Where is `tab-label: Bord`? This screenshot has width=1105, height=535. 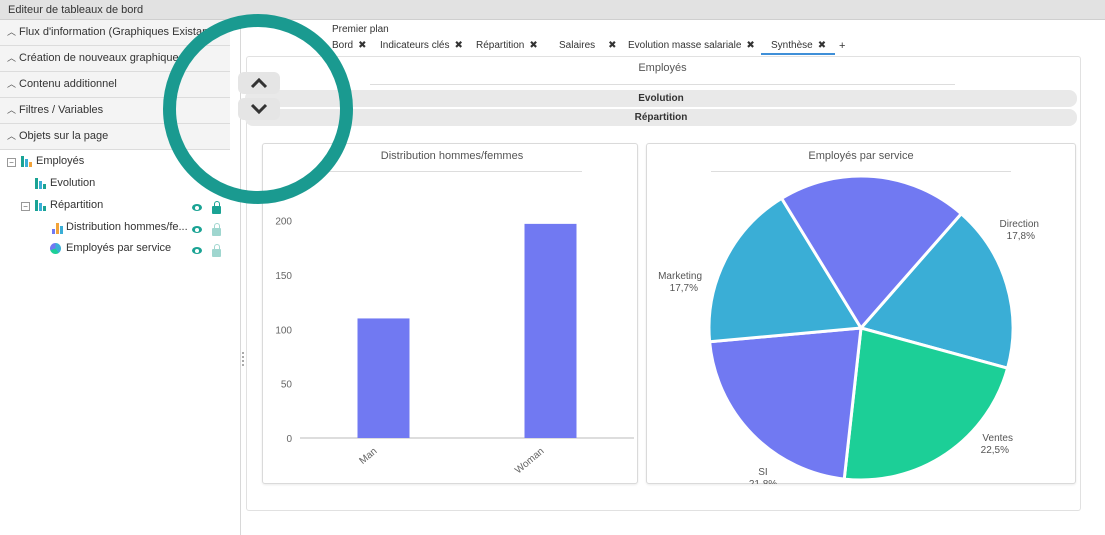
tab-label: Bord is located at coordinates (343, 45).